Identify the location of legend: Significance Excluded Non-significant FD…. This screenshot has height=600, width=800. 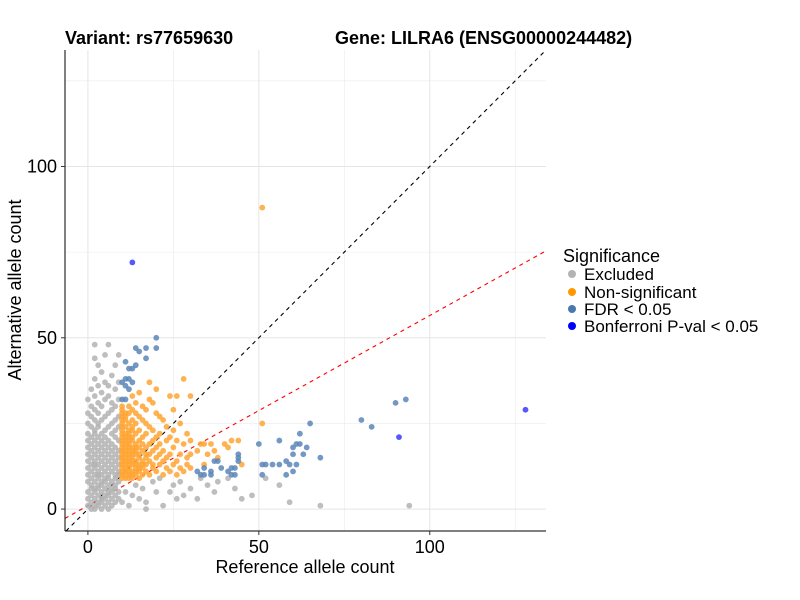
(660, 291).